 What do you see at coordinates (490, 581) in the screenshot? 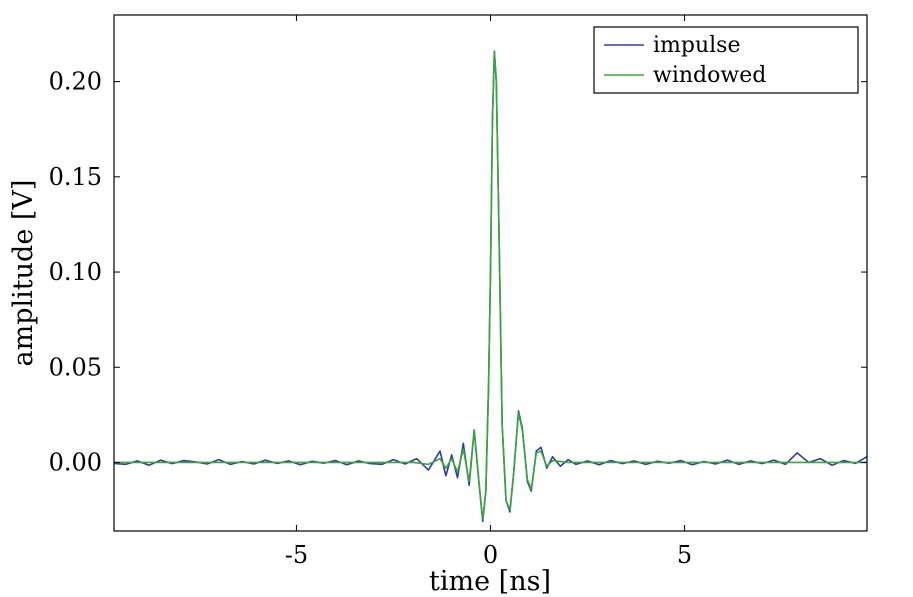
I see `x-axis-label: time [ns]` at bounding box center [490, 581].